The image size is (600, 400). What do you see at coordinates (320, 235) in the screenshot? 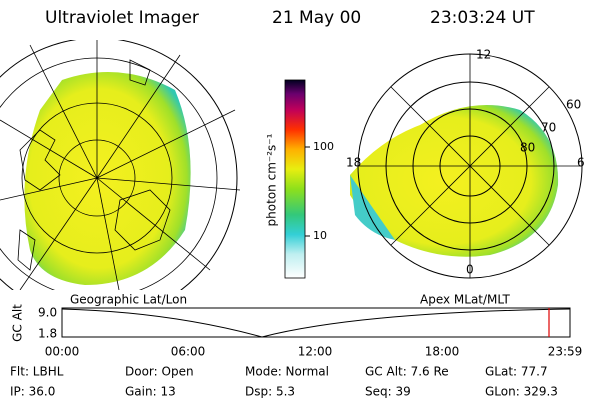
I see `colorbar-tick-label: 10` at bounding box center [320, 235].